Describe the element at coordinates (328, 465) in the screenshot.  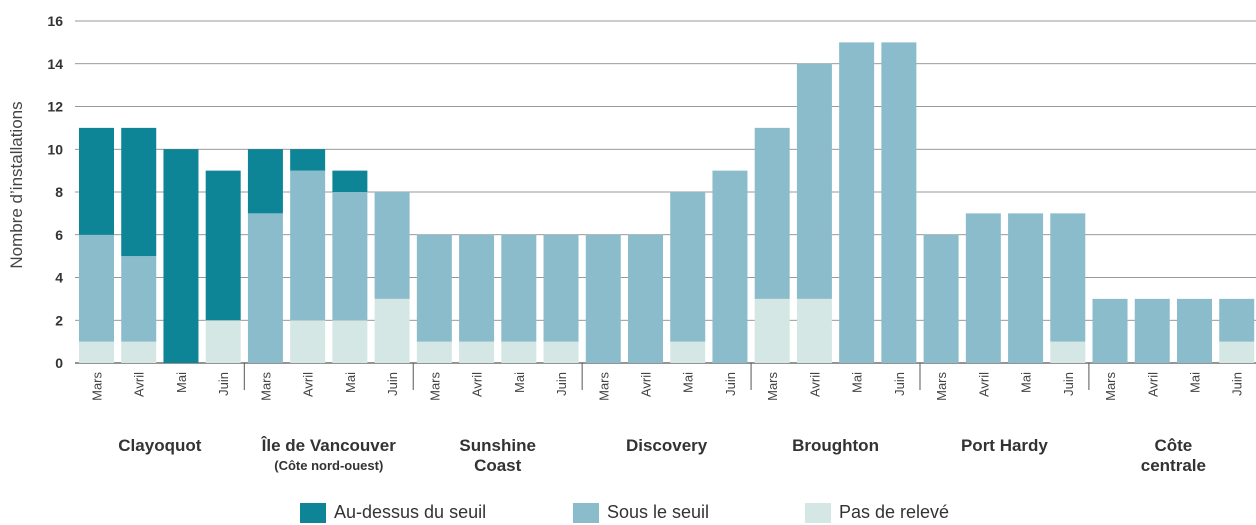
I see `group-sublabel: (Côte nord-ouest)` at that location.